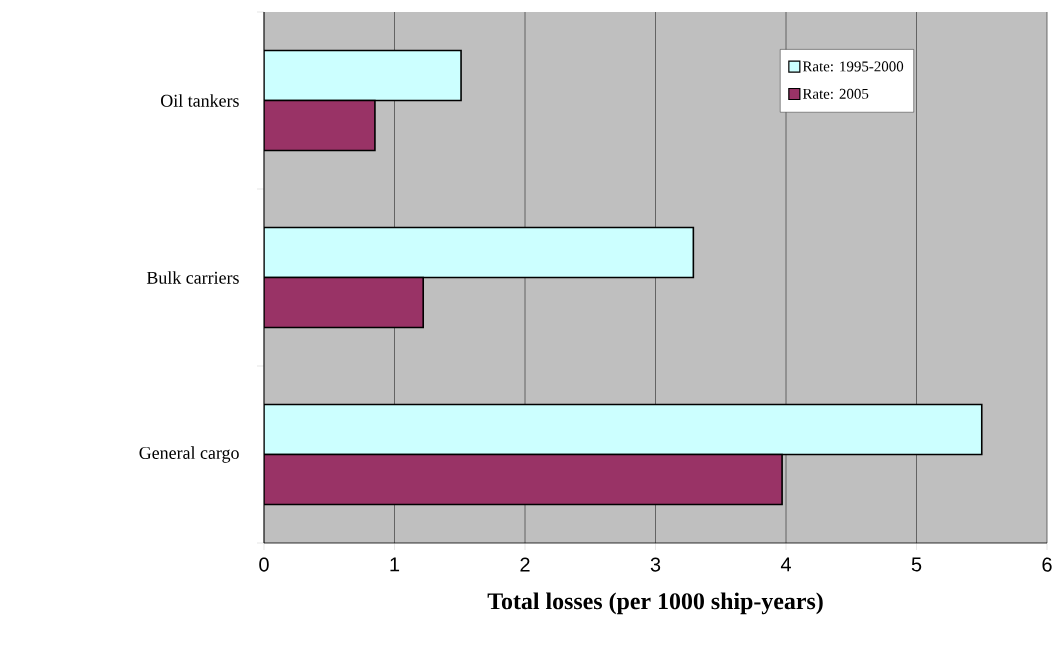  I want to click on x-tick-label: 5, so click(916, 564).